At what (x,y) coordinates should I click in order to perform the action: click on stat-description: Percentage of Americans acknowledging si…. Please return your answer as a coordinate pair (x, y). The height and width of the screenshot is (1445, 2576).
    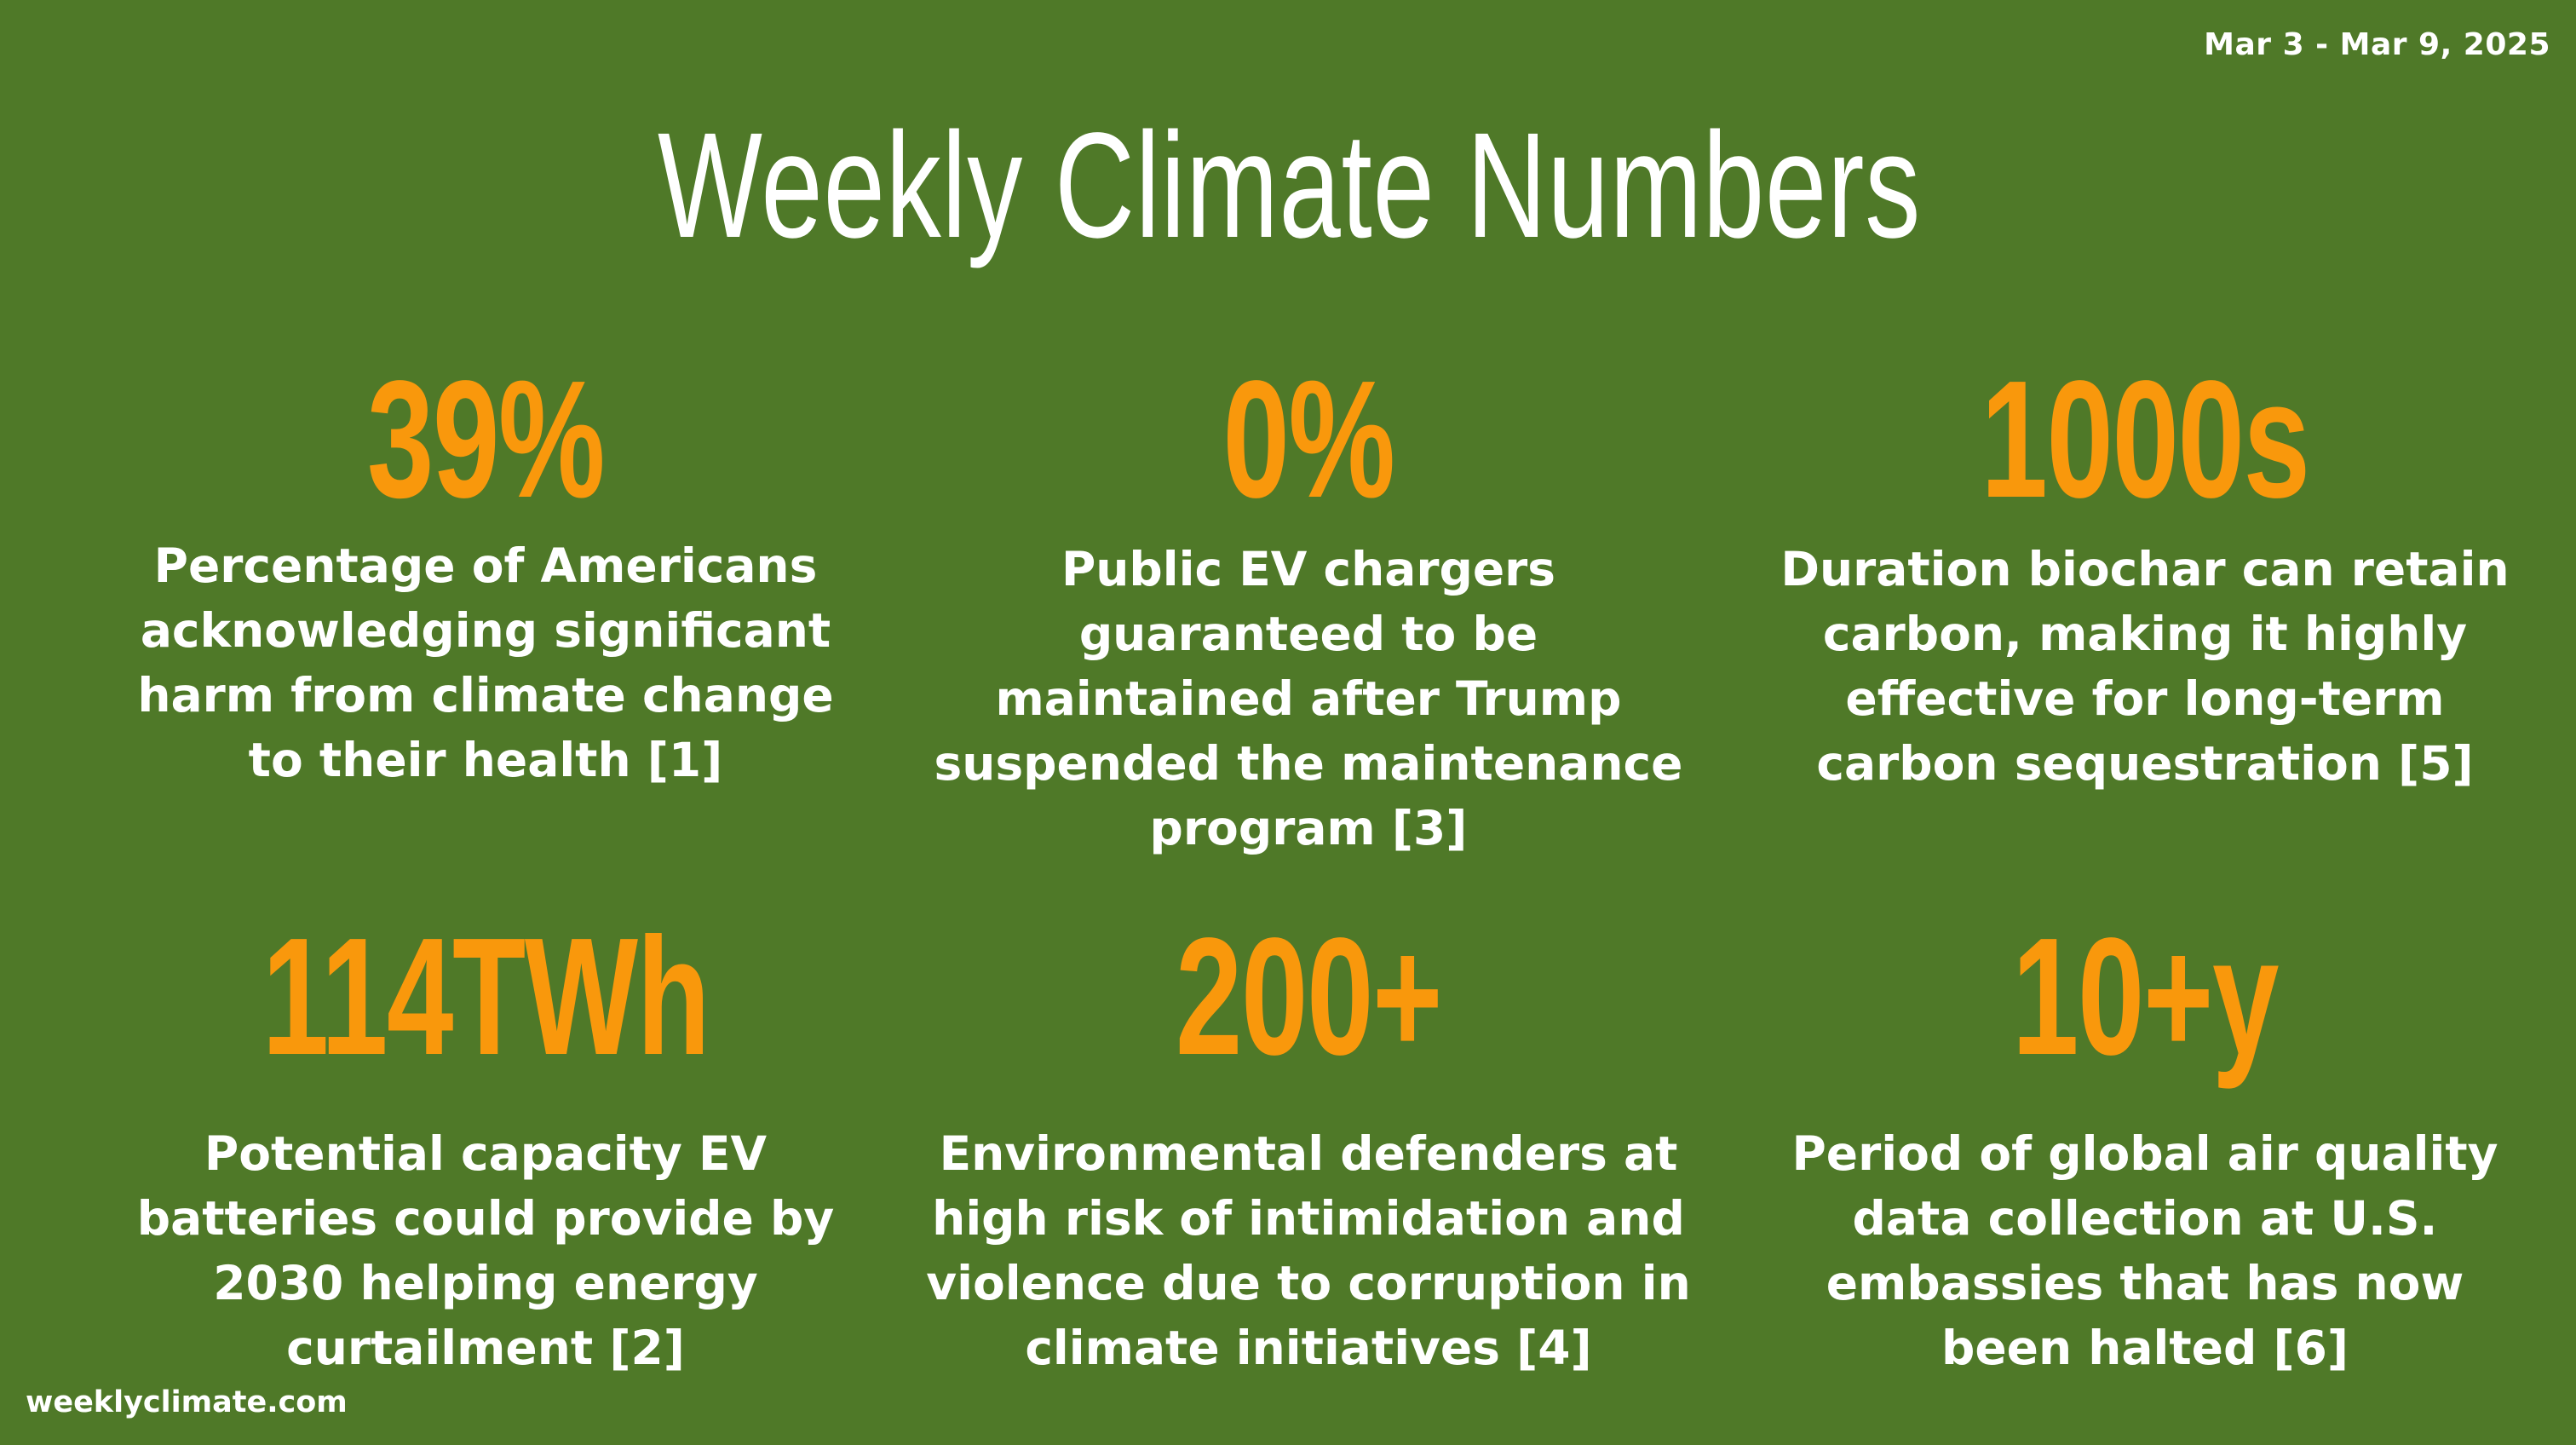
    Looking at the image, I should click on (486, 662).